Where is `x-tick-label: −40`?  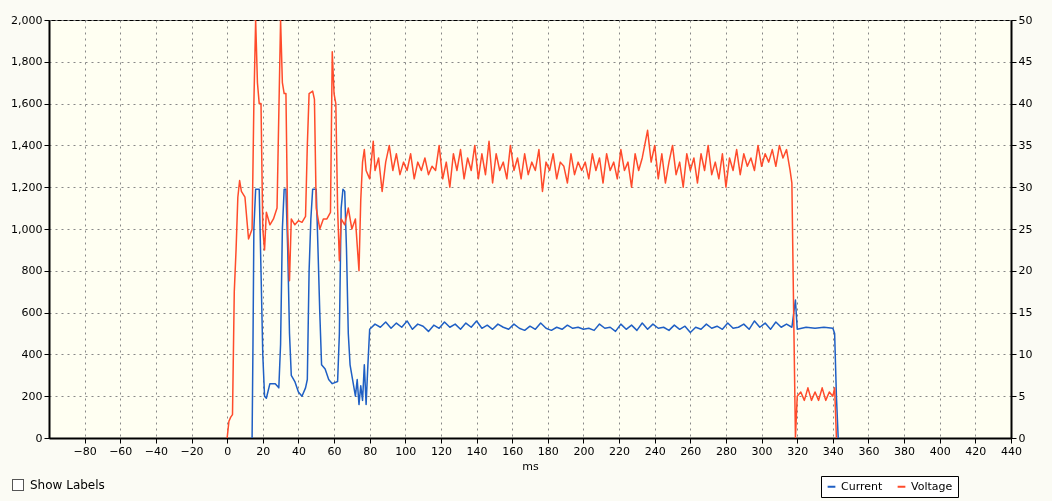 x-tick-label: −40 is located at coordinates (156, 451).